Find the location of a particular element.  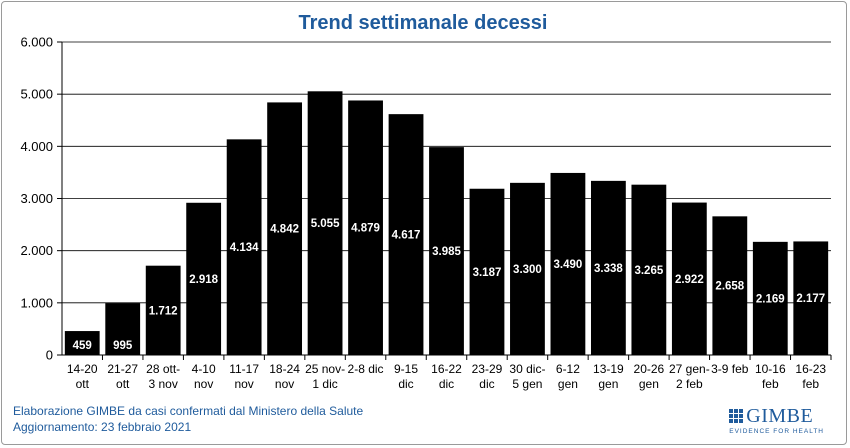

x-tick-label: 20-26 is located at coordinates (649, 369).